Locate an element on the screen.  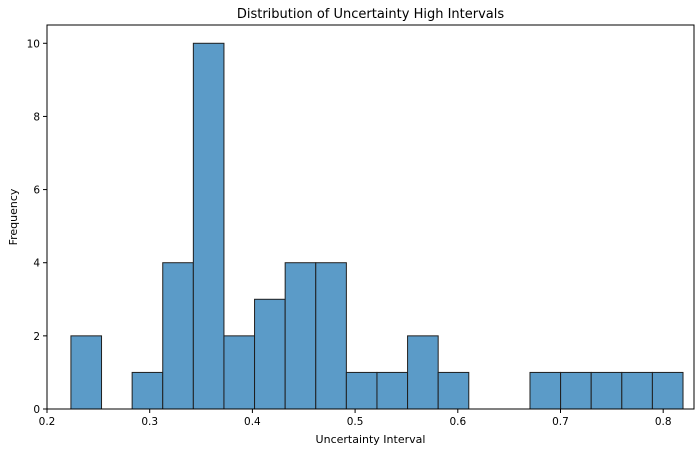
x-tick-label: 0.2 is located at coordinates (47, 422).